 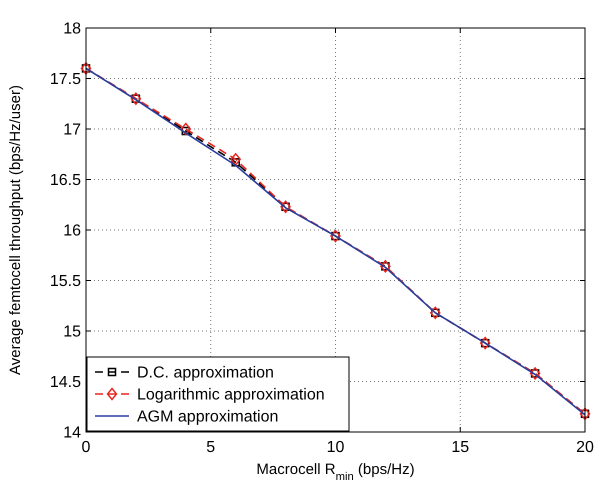 What do you see at coordinates (211, 447) in the screenshot?
I see `x-tick-label: 5` at bounding box center [211, 447].